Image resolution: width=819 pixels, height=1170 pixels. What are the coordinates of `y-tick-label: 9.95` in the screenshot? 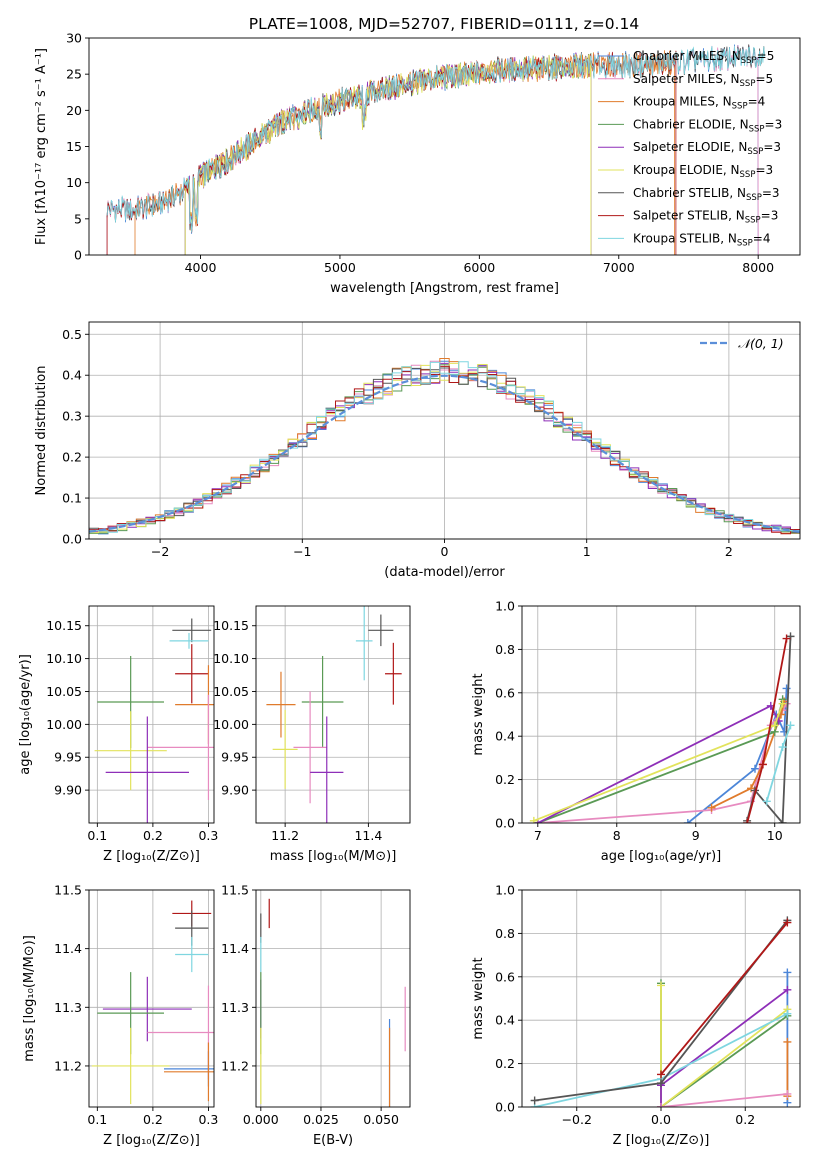 It's located at (235, 757).